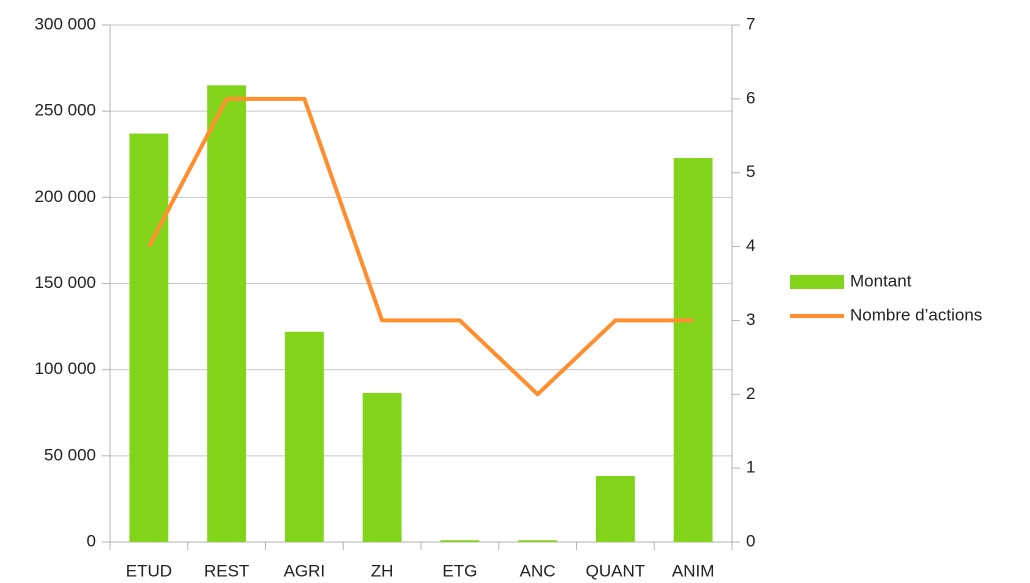 The height and width of the screenshot is (583, 1030). What do you see at coordinates (616, 570) in the screenshot?
I see `x-tick-label: QUANT` at bounding box center [616, 570].